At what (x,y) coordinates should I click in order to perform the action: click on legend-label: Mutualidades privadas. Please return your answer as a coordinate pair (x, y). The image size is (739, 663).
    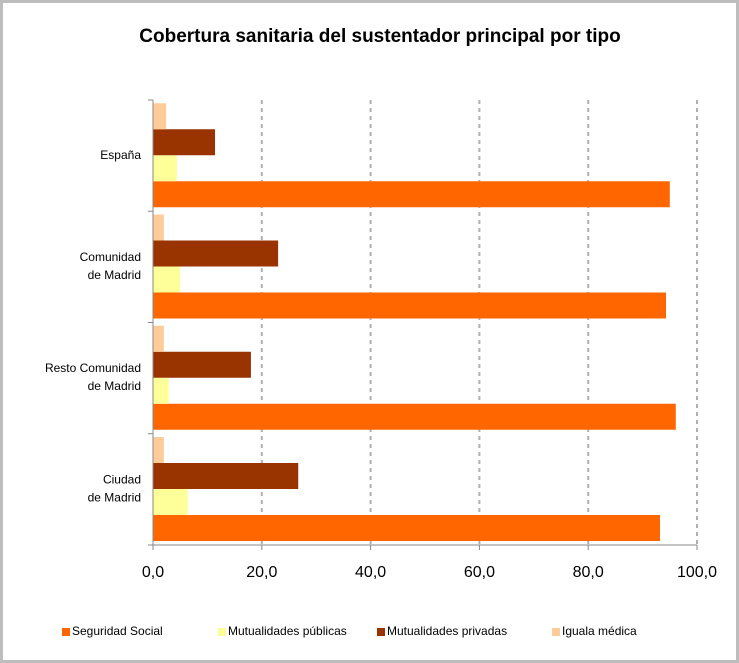
    Looking at the image, I should click on (447, 631).